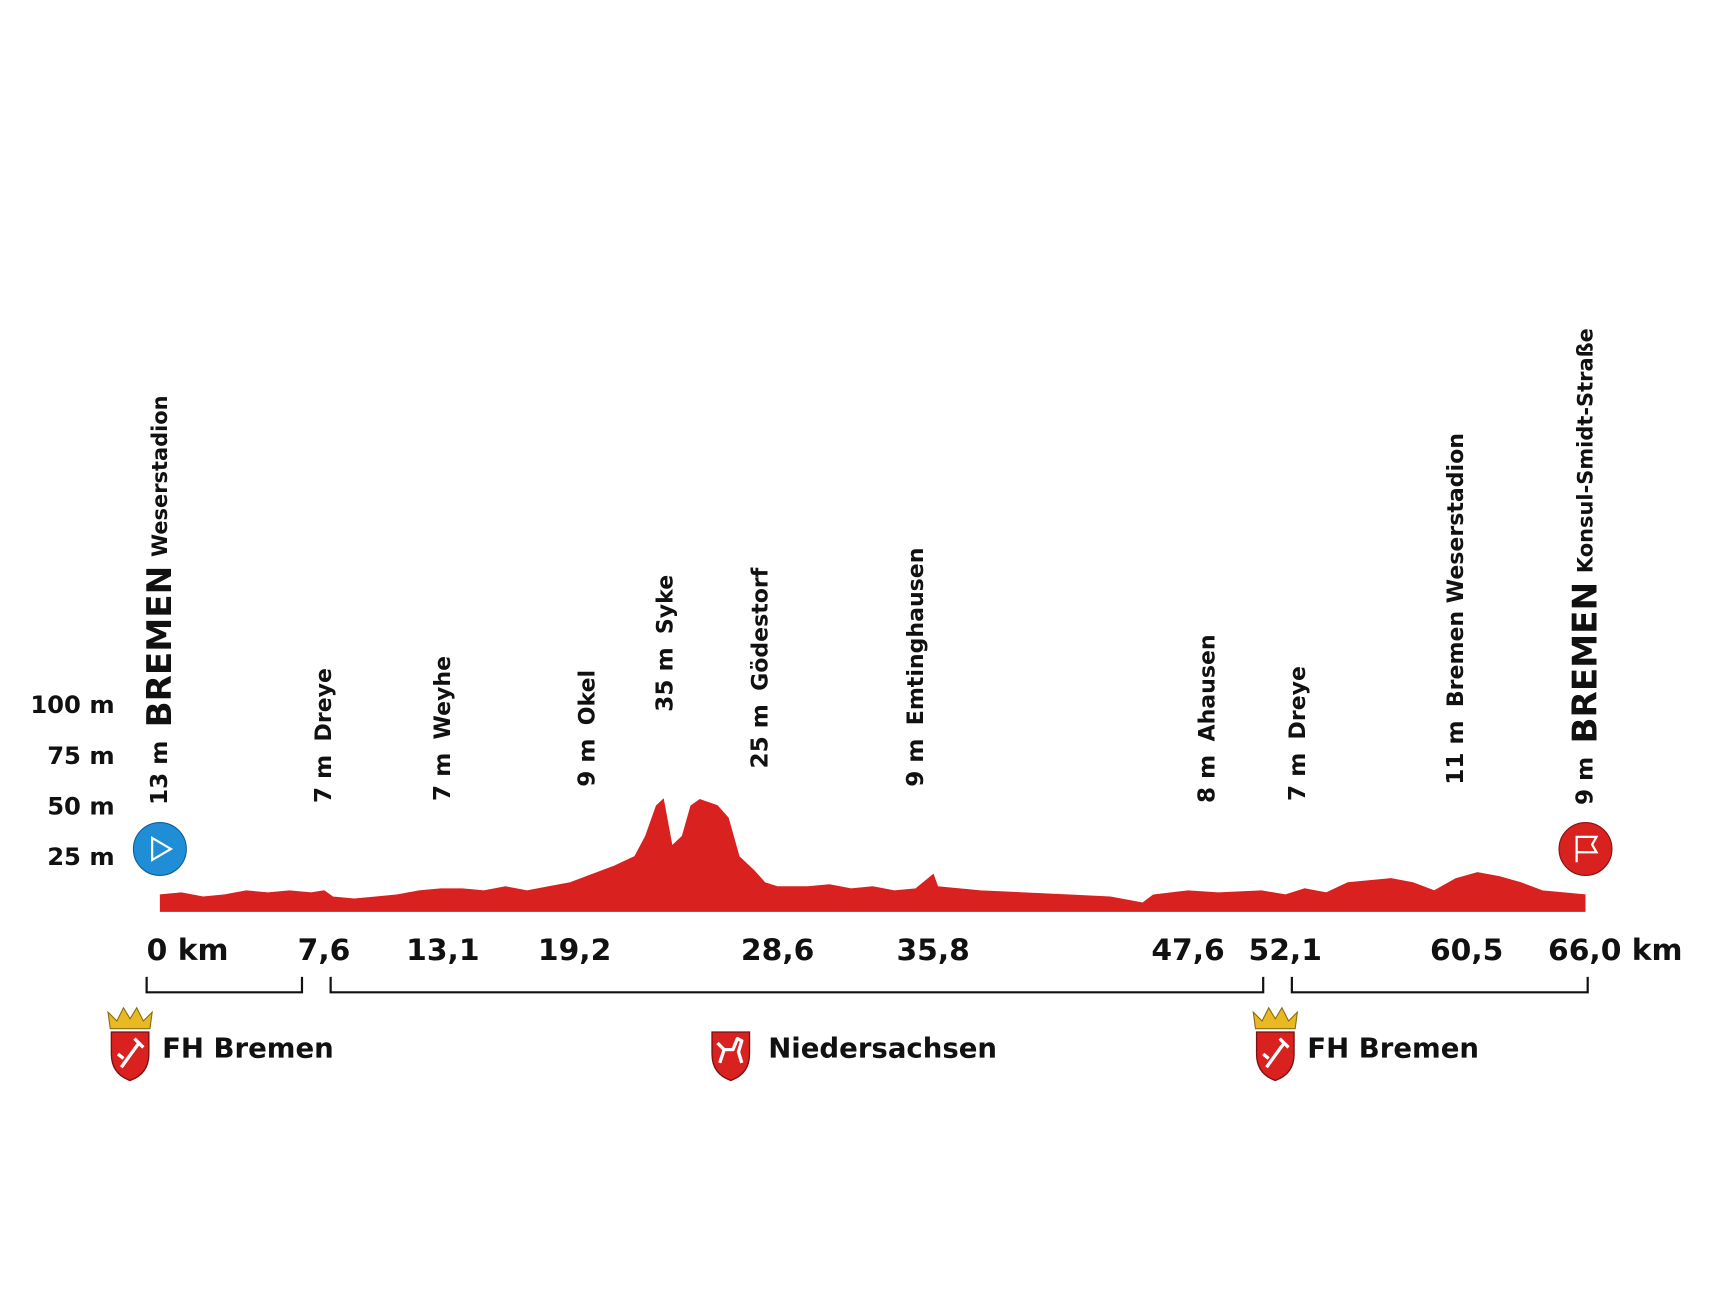 The width and height of the screenshot is (1720, 1290). I want to click on waypoint-label: 11 m Bremen Weserstadion, so click(1456, 609).